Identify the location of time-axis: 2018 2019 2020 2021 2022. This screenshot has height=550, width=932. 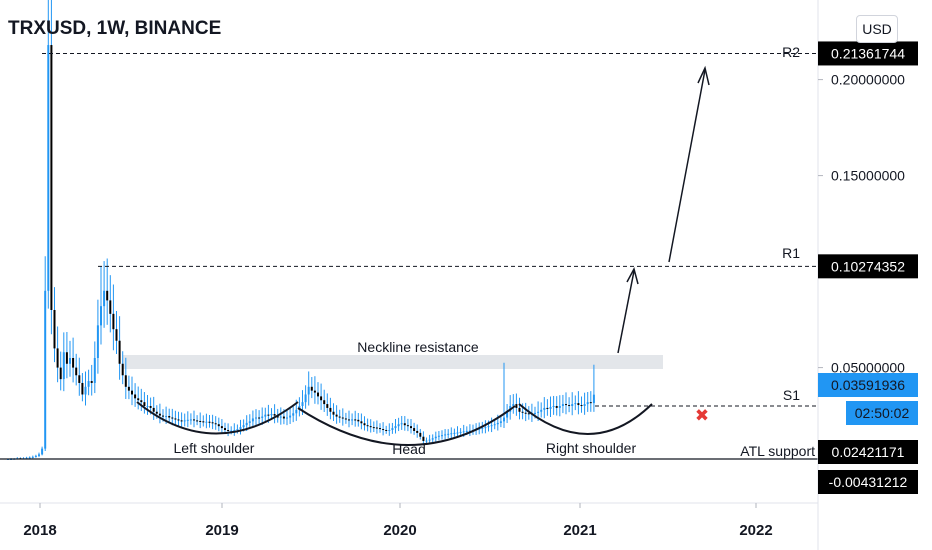
(398, 521).